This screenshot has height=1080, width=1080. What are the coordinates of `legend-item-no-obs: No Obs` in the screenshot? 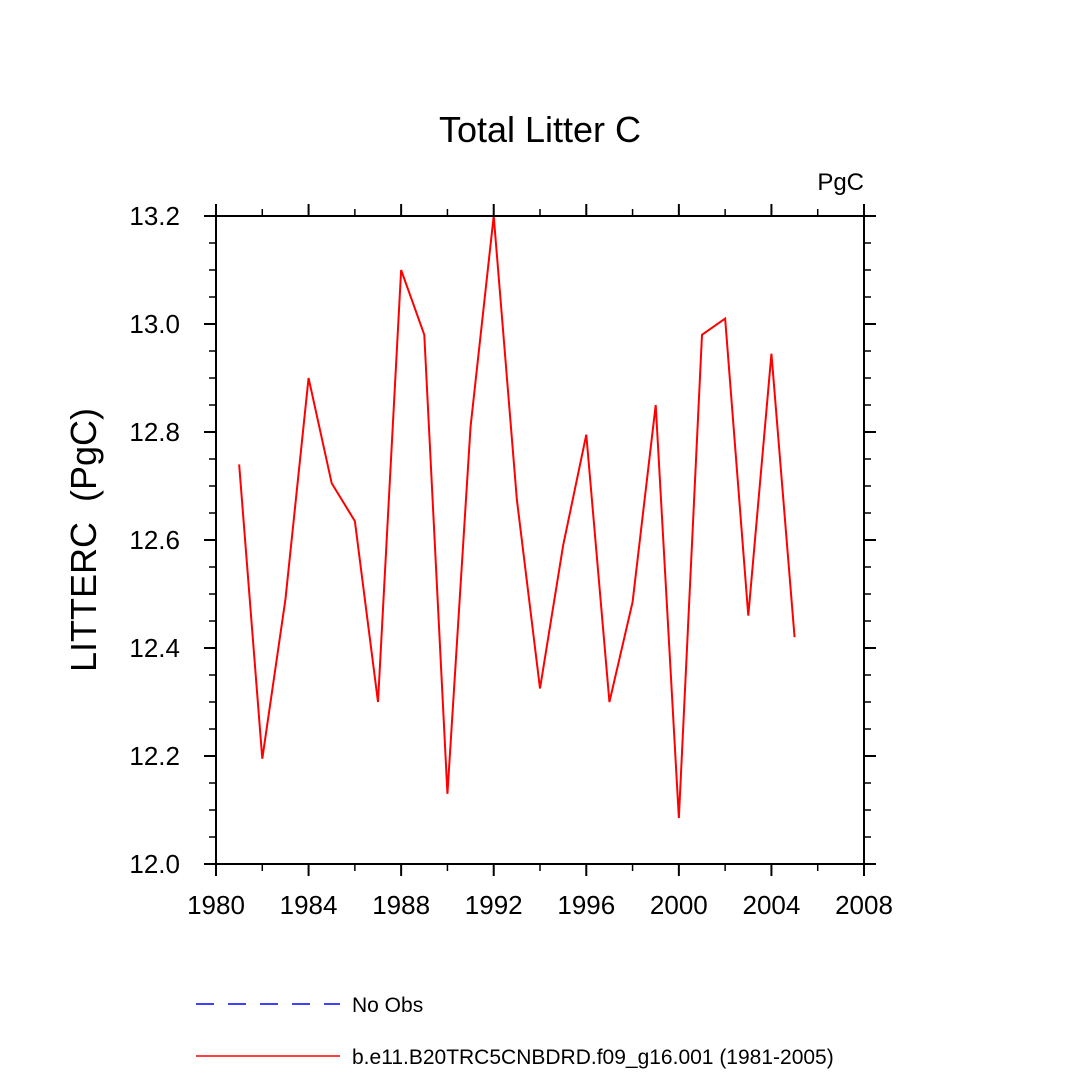 It's located at (309, 1005).